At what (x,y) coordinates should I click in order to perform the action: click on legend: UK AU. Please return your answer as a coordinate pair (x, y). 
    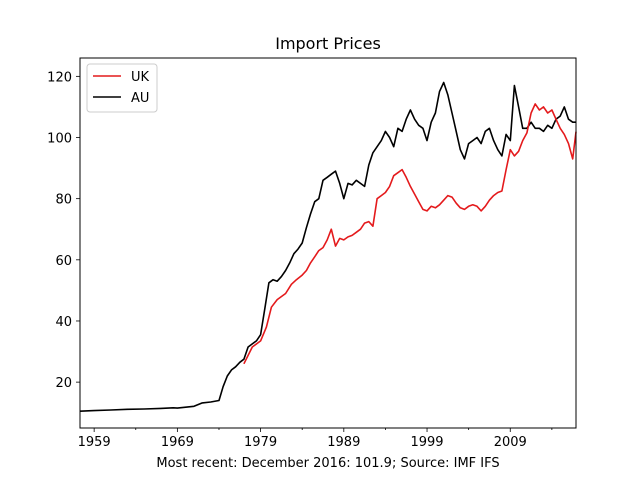
    Looking at the image, I should click on (122, 88).